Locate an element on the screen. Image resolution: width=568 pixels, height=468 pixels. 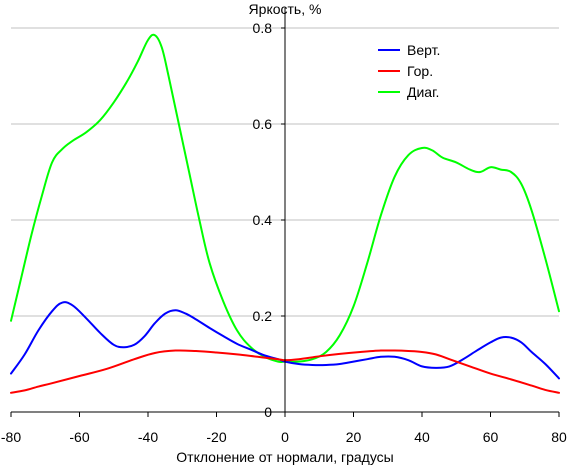
y-axis-title: Яркость, % is located at coordinates (285, 9).